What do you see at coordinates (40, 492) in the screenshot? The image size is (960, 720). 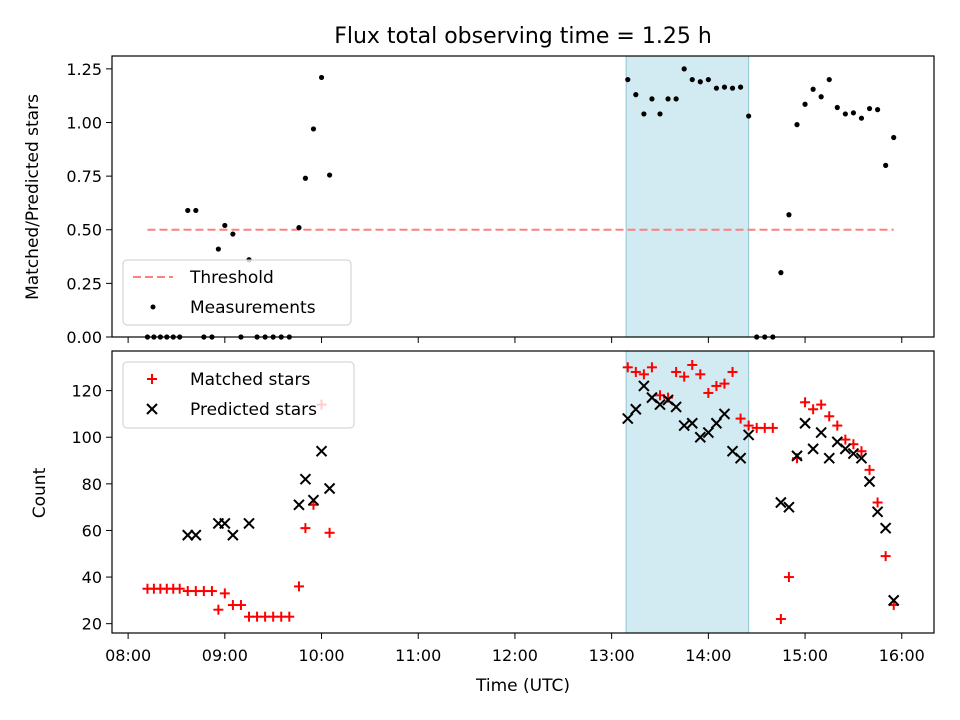 I see `bottom-y-axis-label: Count` at bounding box center [40, 492].